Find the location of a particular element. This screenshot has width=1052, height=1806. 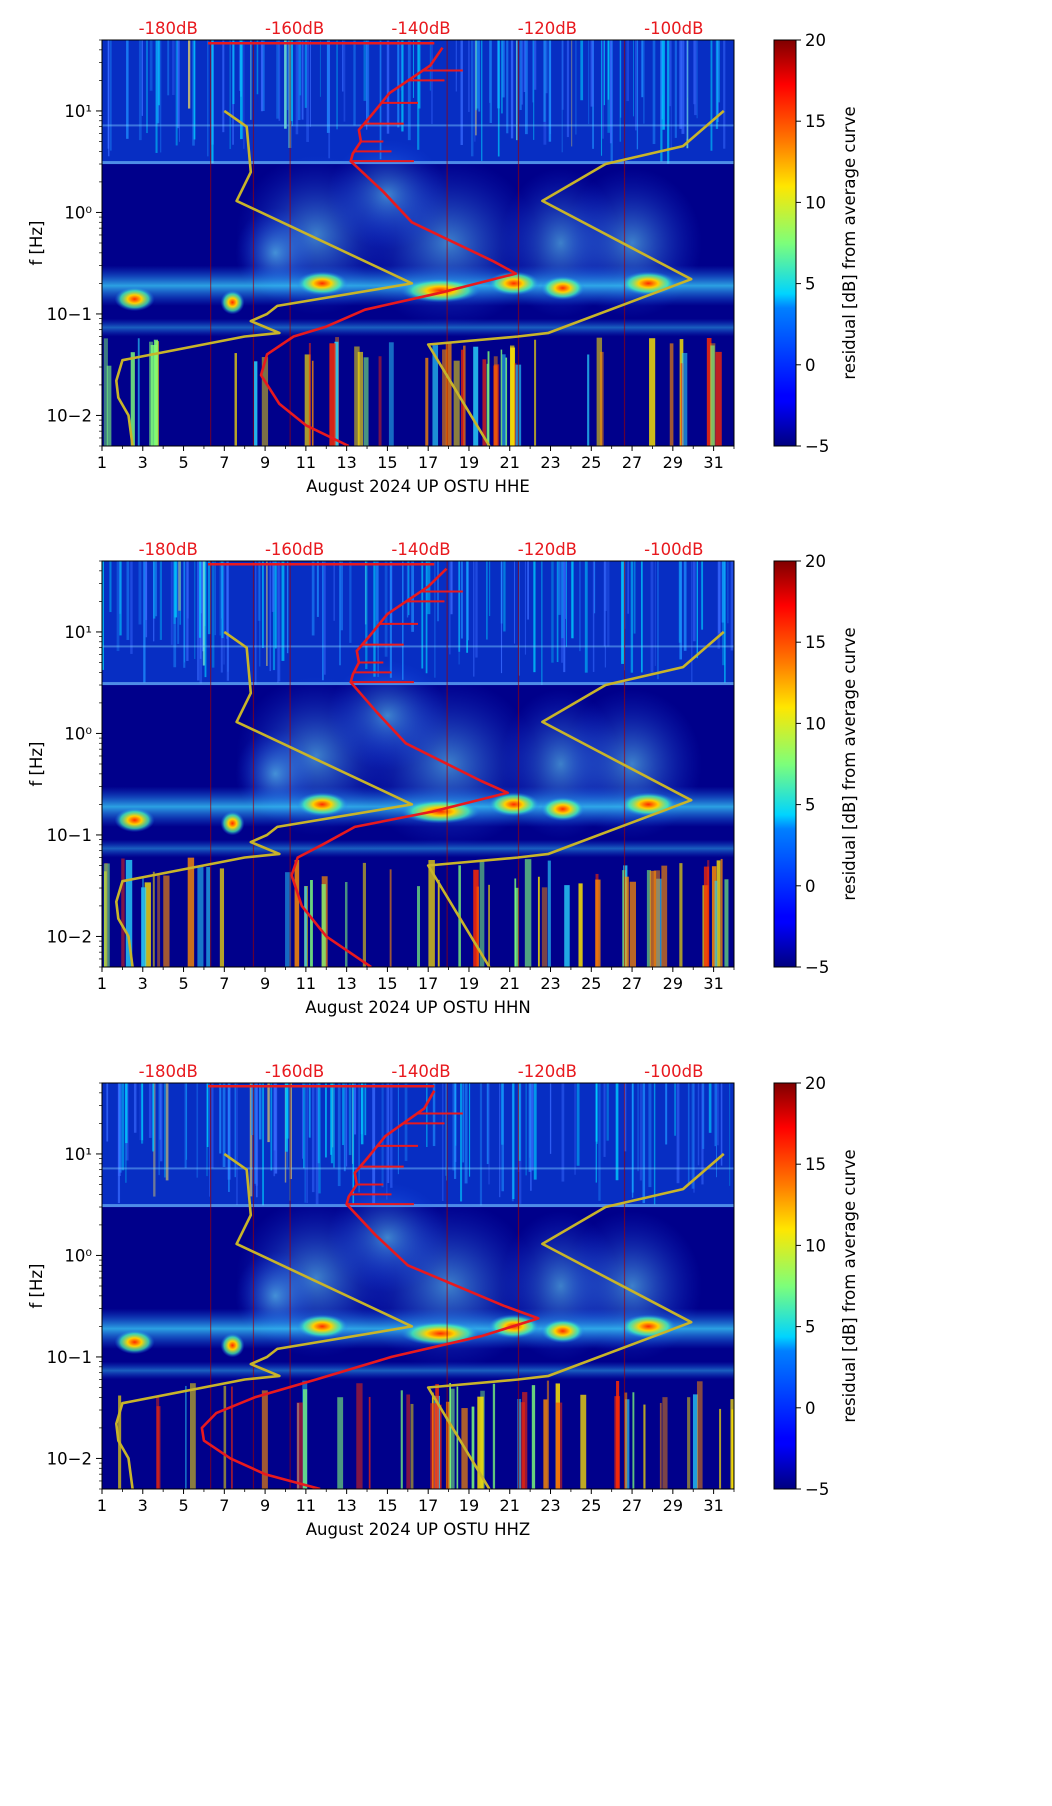

top-db-label: -160dB is located at coordinates (294, 1071).